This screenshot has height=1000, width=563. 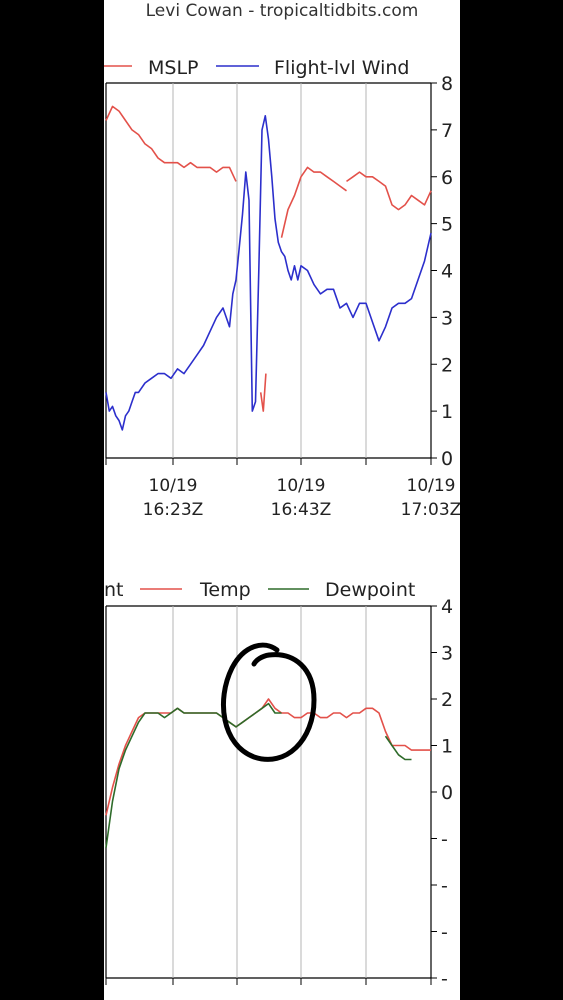 What do you see at coordinates (268, 702) in the screenshot?
I see `hand-drawn-circle` at bounding box center [268, 702].